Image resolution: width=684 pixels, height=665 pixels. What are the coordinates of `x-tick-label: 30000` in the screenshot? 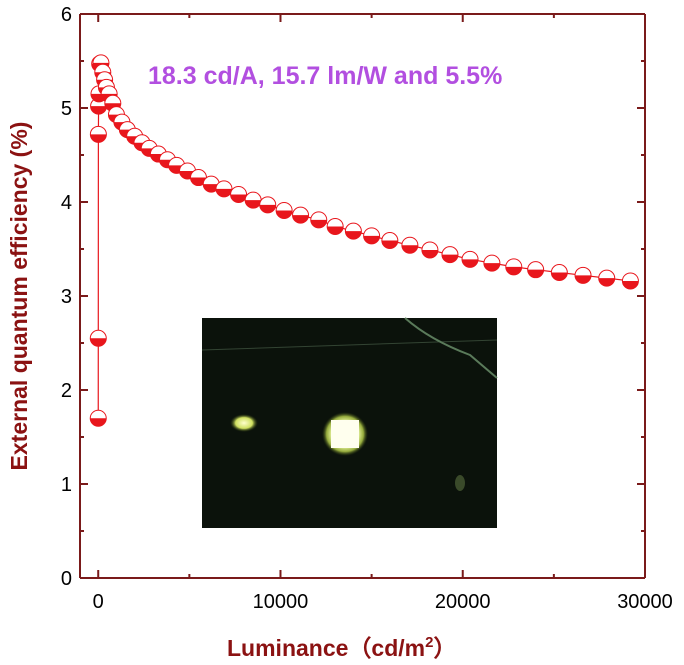 It's located at (645, 602).